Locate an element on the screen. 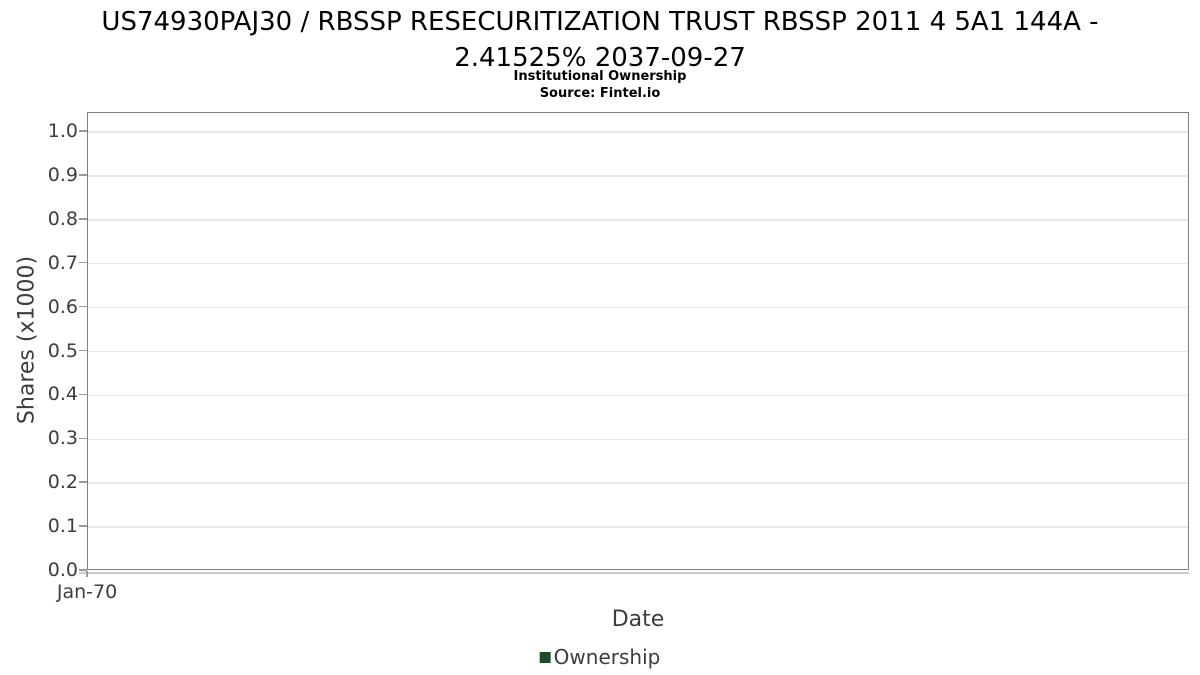  gridline-y-0.9 is located at coordinates (638, 176).